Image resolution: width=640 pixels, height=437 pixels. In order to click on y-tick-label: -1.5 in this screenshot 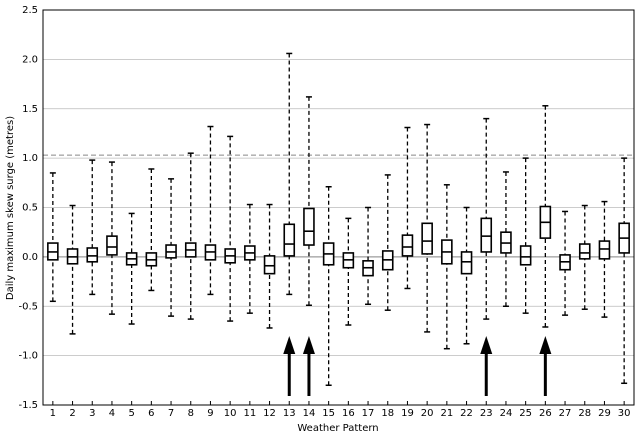, I will do `click(28, 405)`.